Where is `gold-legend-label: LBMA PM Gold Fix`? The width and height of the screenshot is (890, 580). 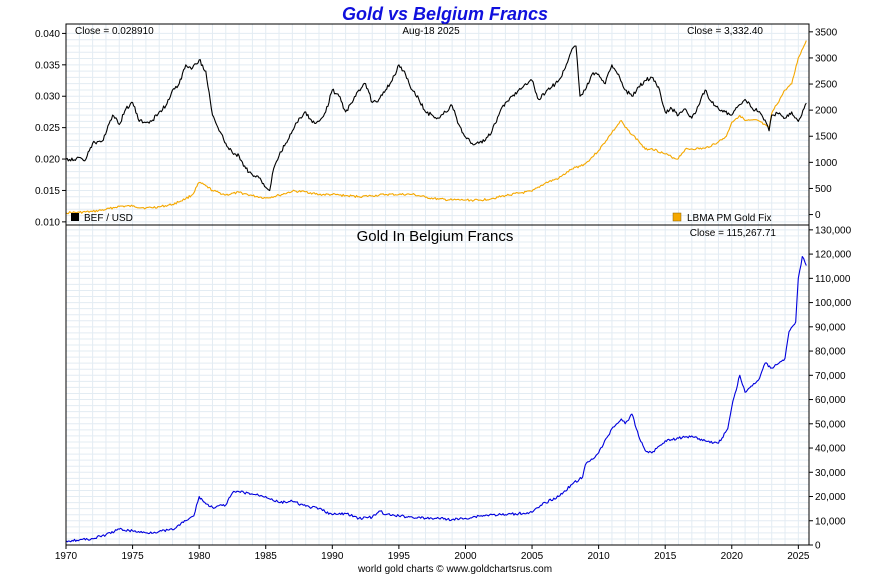
gold-legend-label: LBMA PM Gold Fix is located at coordinates (729, 218).